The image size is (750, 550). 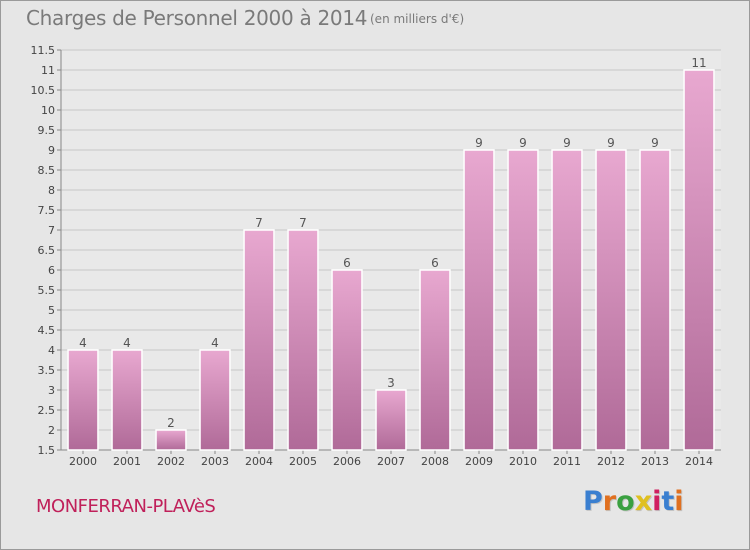 I want to click on bar-2007, so click(x=391, y=420).